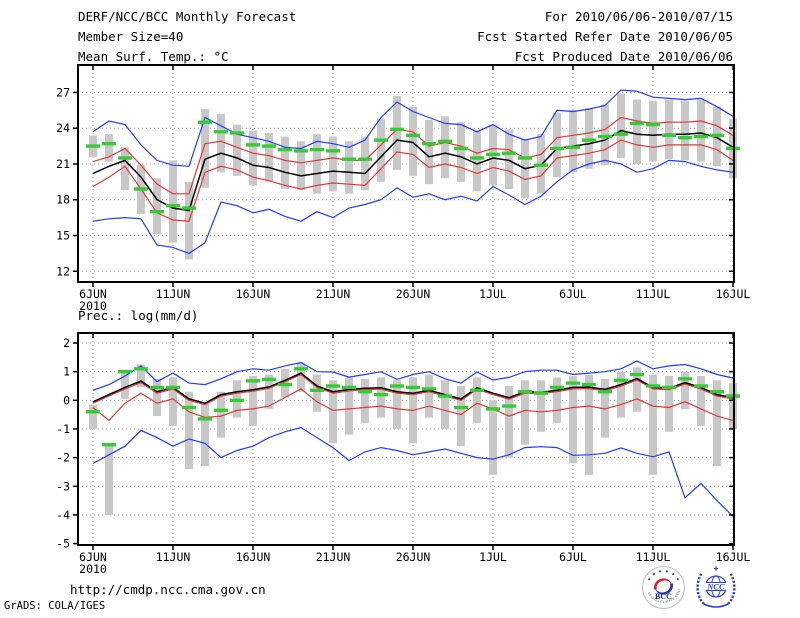 This screenshot has width=800, height=618. Describe the element at coordinates (605, 36) in the screenshot. I see `fcst-started-label: Fcst Started Refer Date 2010/06/05` at that location.